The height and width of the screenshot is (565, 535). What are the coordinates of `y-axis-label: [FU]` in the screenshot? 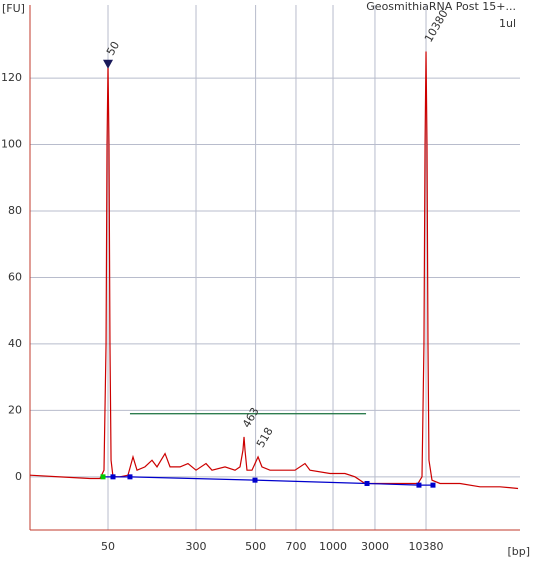 It's located at (13, 8).